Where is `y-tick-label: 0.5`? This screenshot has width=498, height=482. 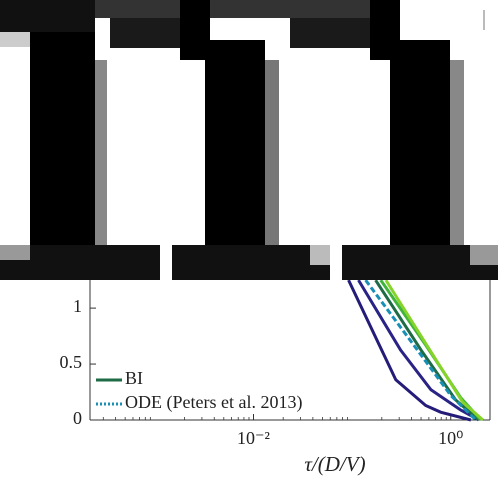 y-tick-label: 0.5 is located at coordinates (71, 362).